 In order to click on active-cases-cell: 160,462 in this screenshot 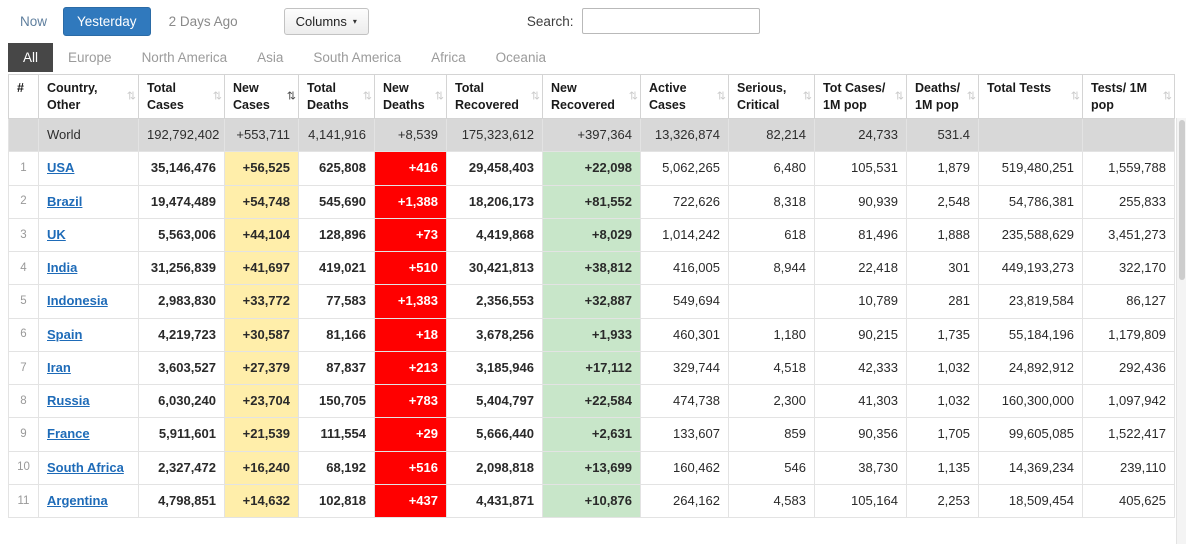, I will do `click(684, 467)`.